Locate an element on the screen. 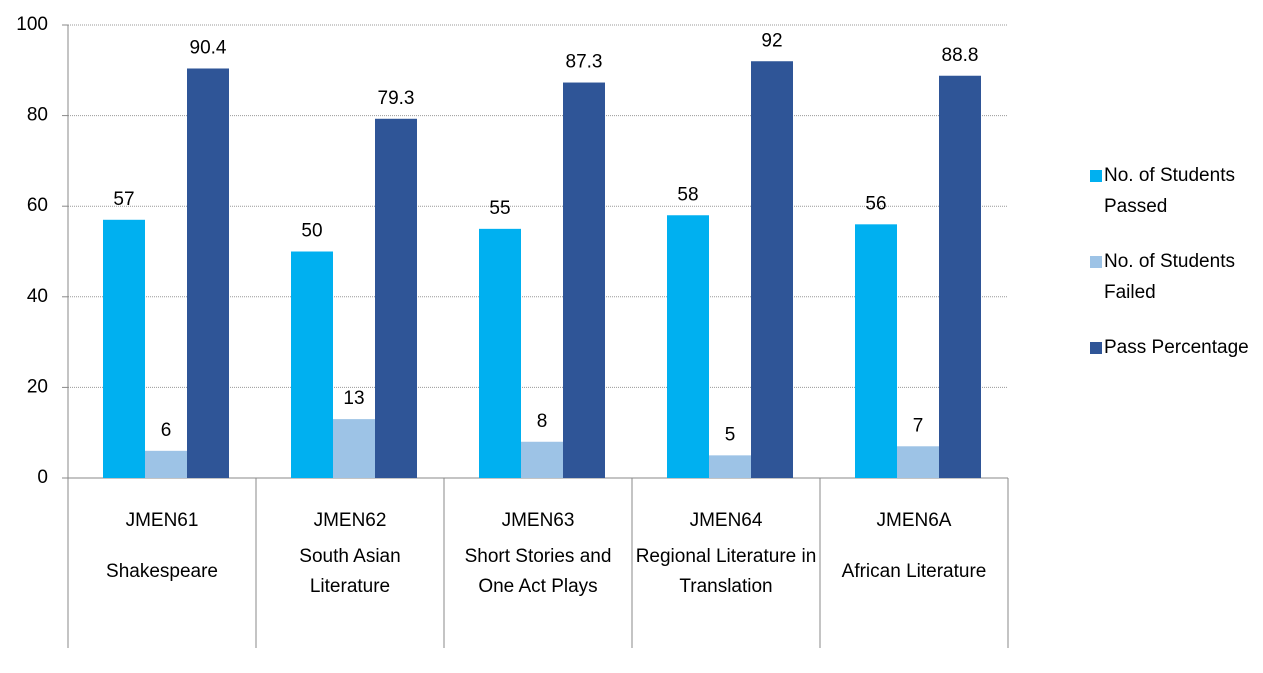  category-name: Shakespeare is located at coordinates (162, 571).